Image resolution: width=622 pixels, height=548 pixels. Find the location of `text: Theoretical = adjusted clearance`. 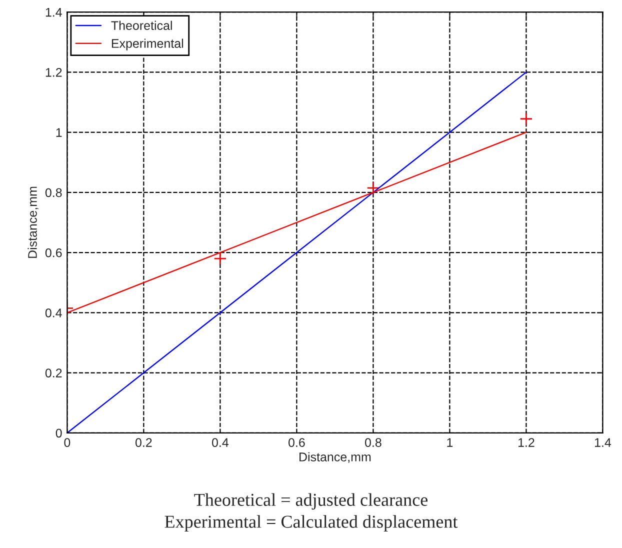

text: Theoretical = adjusted clearance is located at coordinates (311, 501).